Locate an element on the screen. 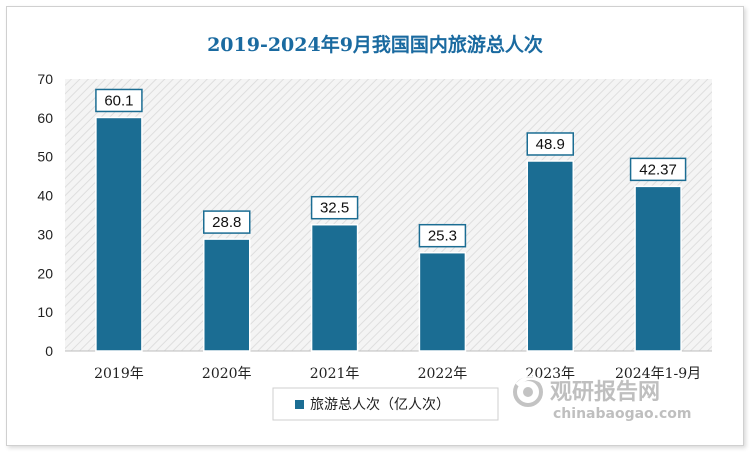 The image size is (750, 453). legend-box is located at coordinates (385, 404).